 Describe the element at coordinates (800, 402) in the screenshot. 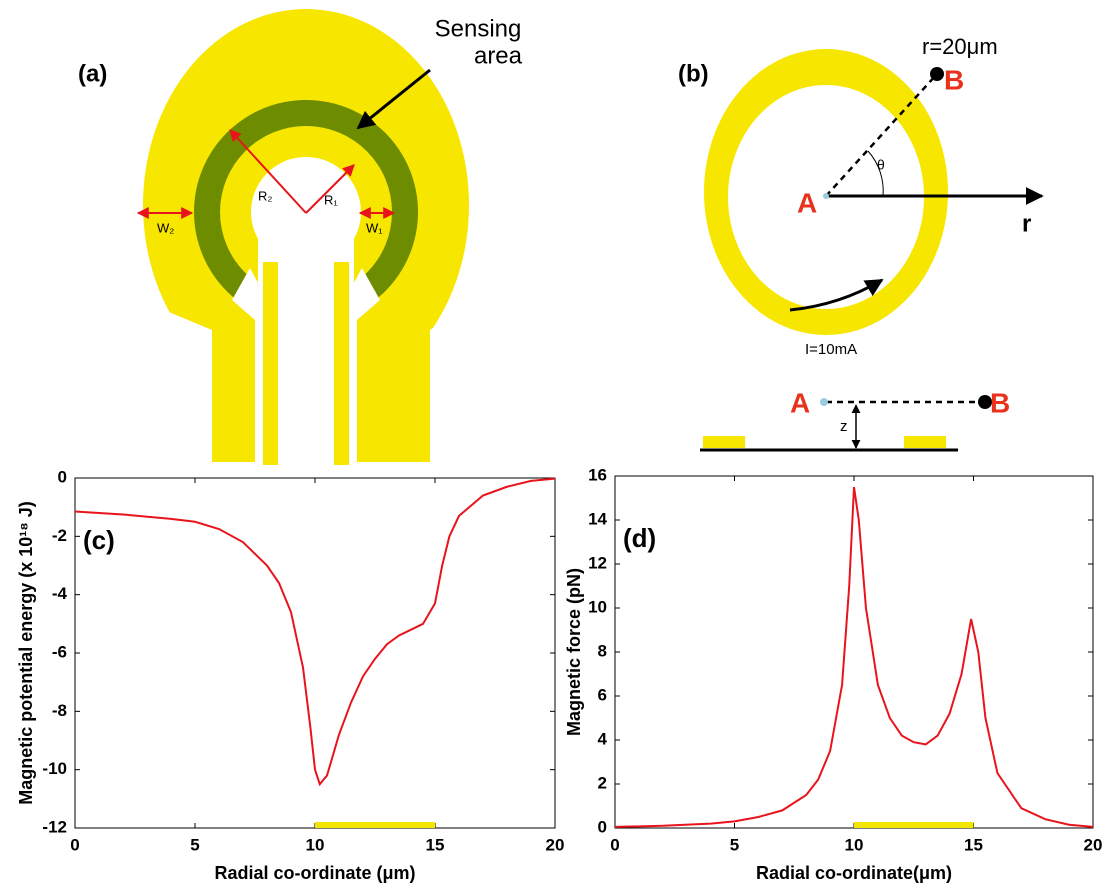

I see `side-a-label: A` at that location.